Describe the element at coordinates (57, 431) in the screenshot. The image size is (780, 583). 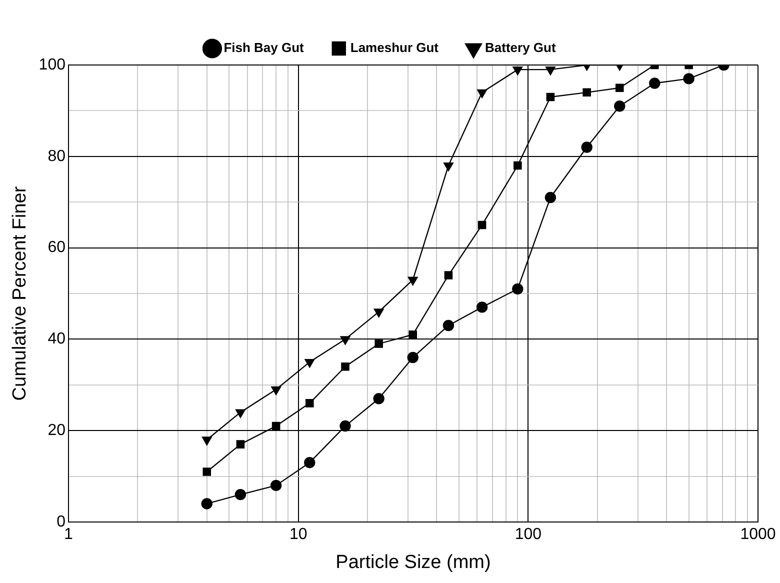
I see `y-tick-label: 20` at that location.